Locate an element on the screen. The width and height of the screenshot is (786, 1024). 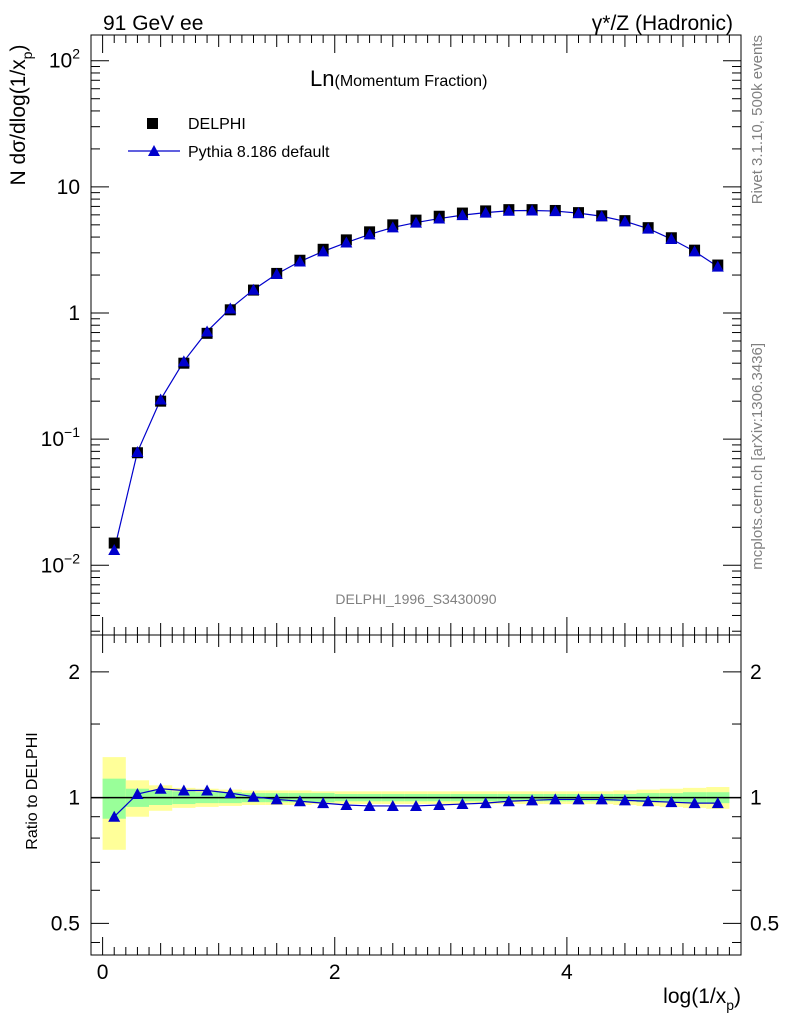
x-tick-labels: 0 2 4 is located at coordinates (335, 972).